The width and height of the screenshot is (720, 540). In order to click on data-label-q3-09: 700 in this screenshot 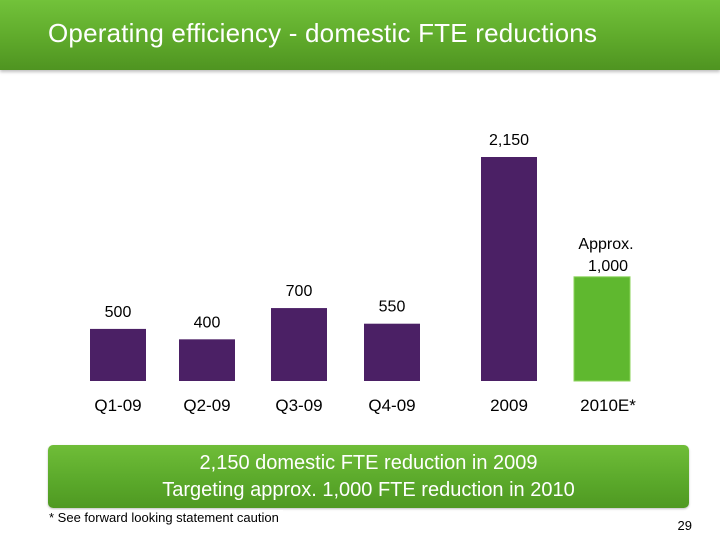, I will do `click(299, 291)`.